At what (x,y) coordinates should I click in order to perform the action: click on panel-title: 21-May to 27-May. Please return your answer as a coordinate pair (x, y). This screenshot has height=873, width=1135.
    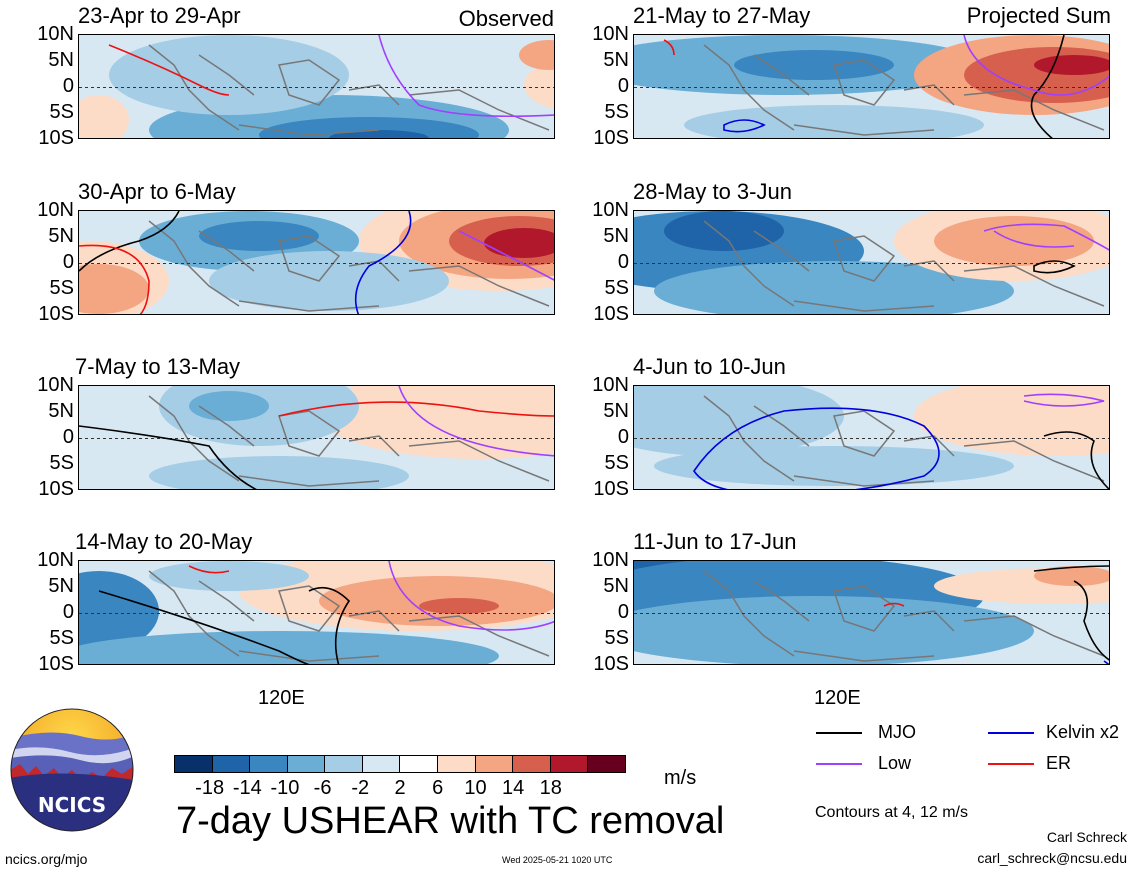
    Looking at the image, I should click on (722, 15).